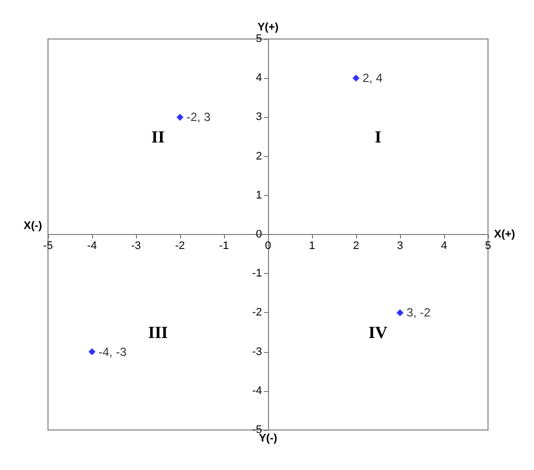 The width and height of the screenshot is (534, 470). I want to click on data-label: 2, 4, so click(372, 78).